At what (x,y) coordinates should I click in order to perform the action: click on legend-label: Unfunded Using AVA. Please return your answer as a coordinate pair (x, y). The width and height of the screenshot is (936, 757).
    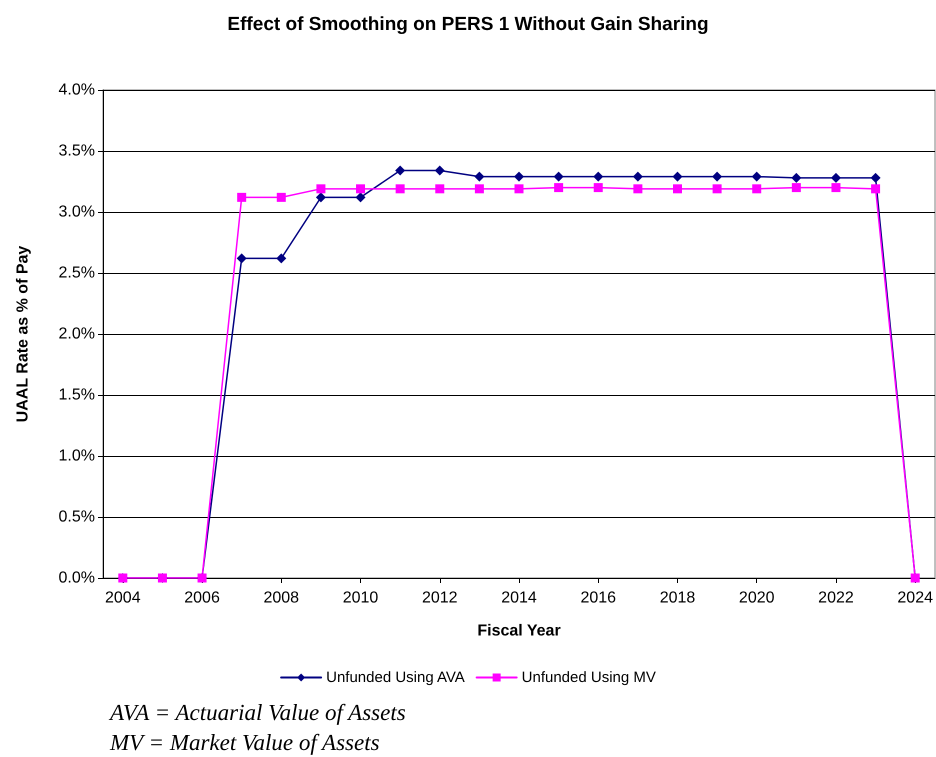
    Looking at the image, I should click on (395, 677).